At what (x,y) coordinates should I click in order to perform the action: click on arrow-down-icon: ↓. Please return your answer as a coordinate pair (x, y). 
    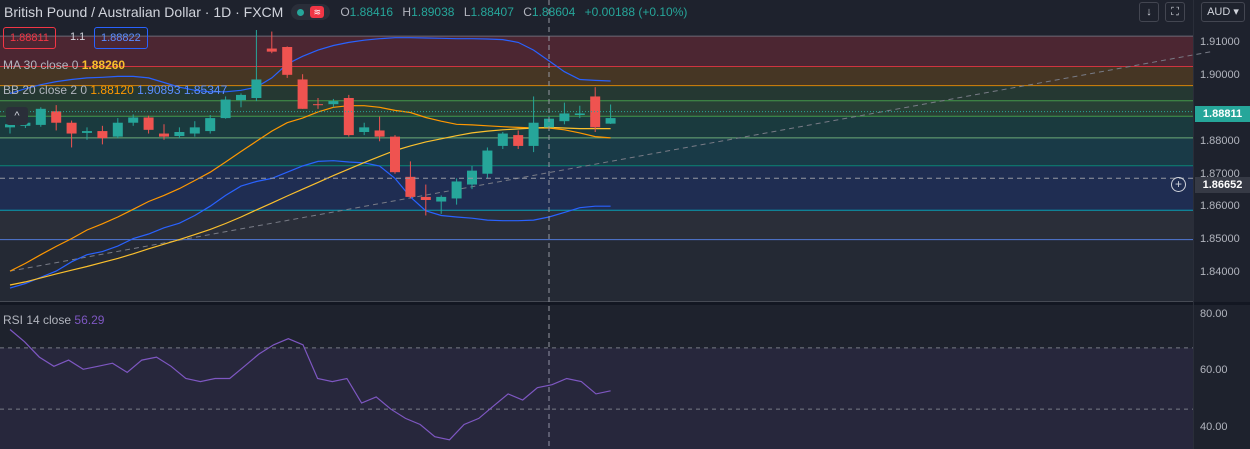
    Looking at the image, I should click on (1149, 12).